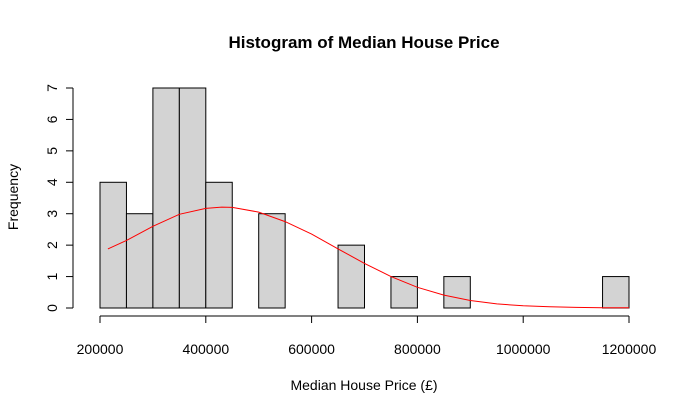  I want to click on y-tick-label: 5, so click(52, 151).